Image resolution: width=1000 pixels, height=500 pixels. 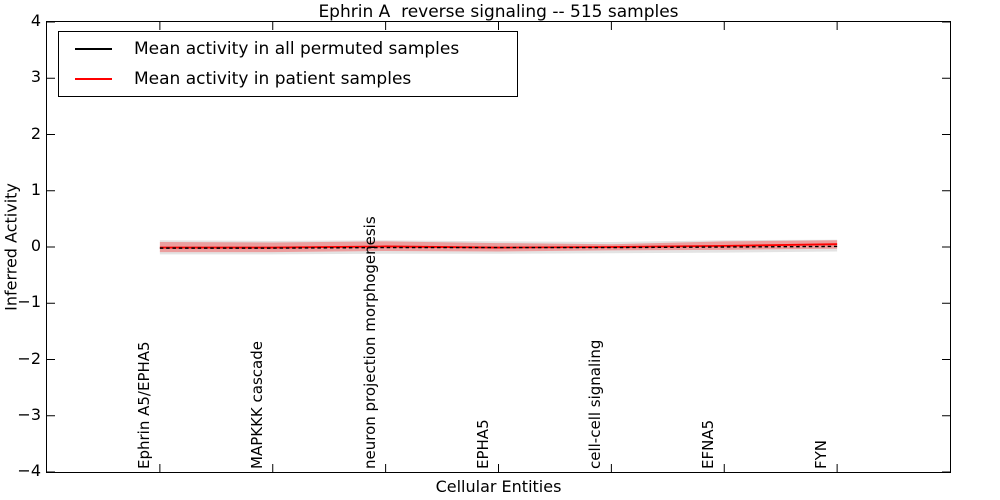 I want to click on y-tick-label: 1, so click(x=35, y=189).